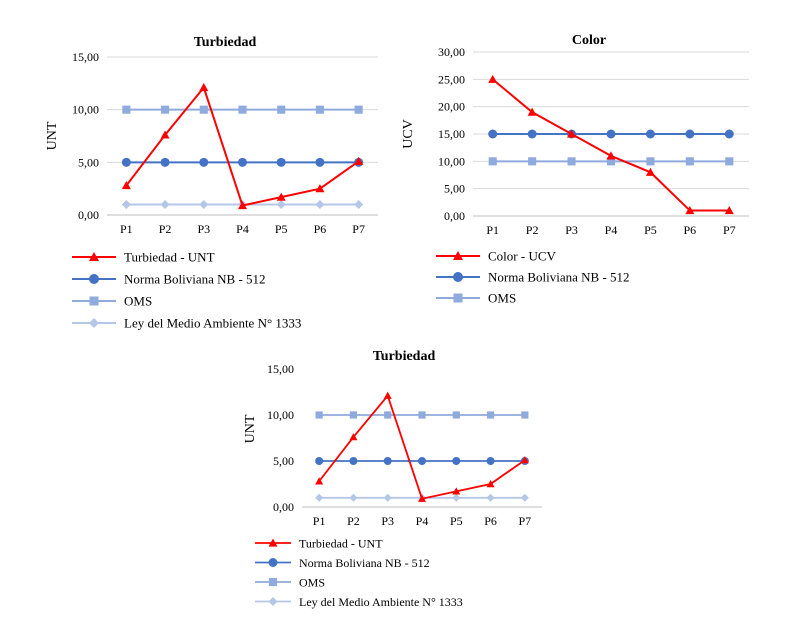 The height and width of the screenshot is (637, 807). I want to click on legend-label: Turbiedad - UNT, so click(169, 257).